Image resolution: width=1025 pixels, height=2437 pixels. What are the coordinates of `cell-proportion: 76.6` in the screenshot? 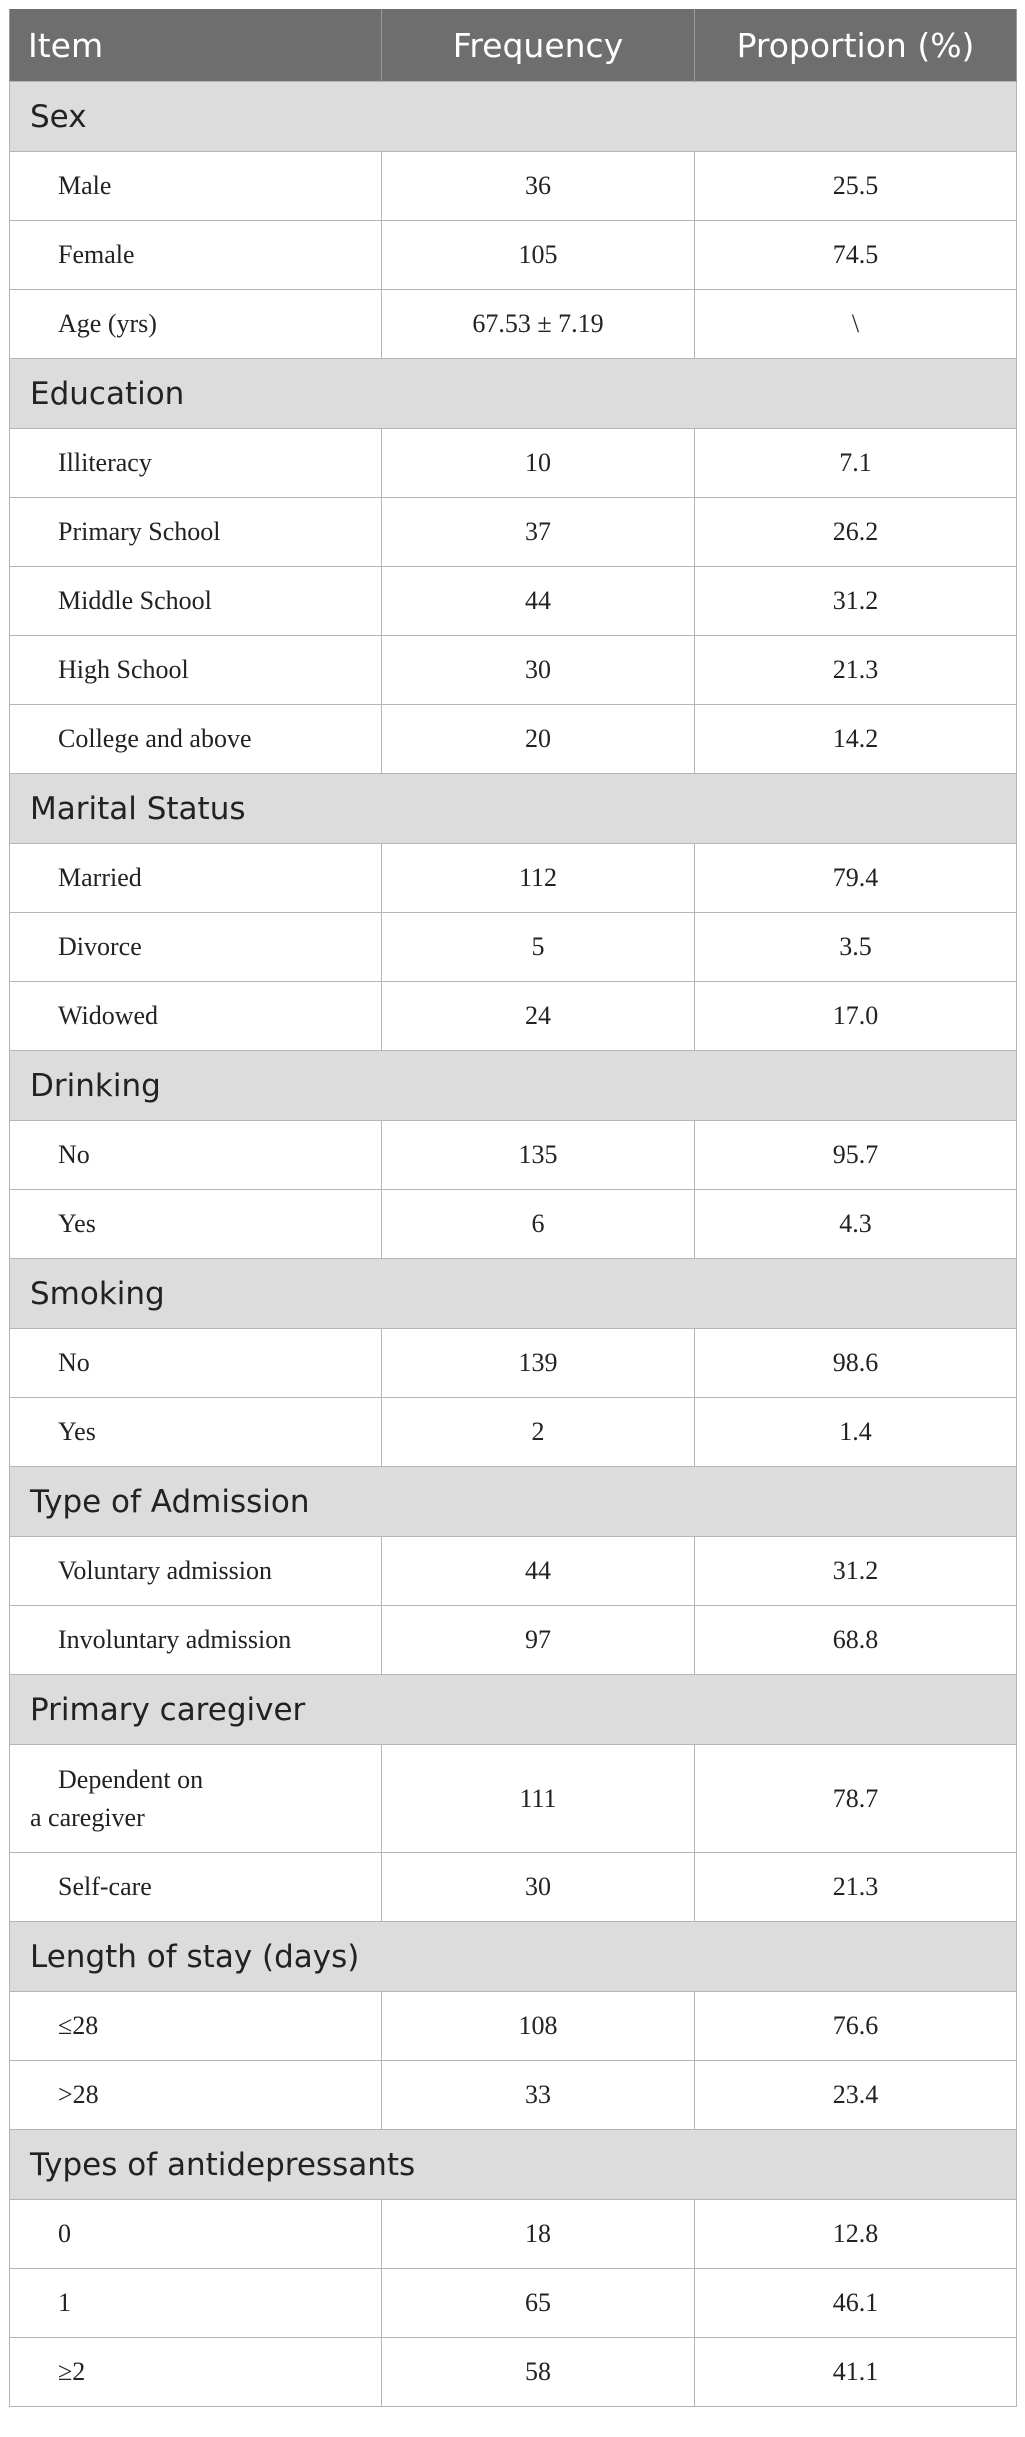 It's located at (855, 2026).